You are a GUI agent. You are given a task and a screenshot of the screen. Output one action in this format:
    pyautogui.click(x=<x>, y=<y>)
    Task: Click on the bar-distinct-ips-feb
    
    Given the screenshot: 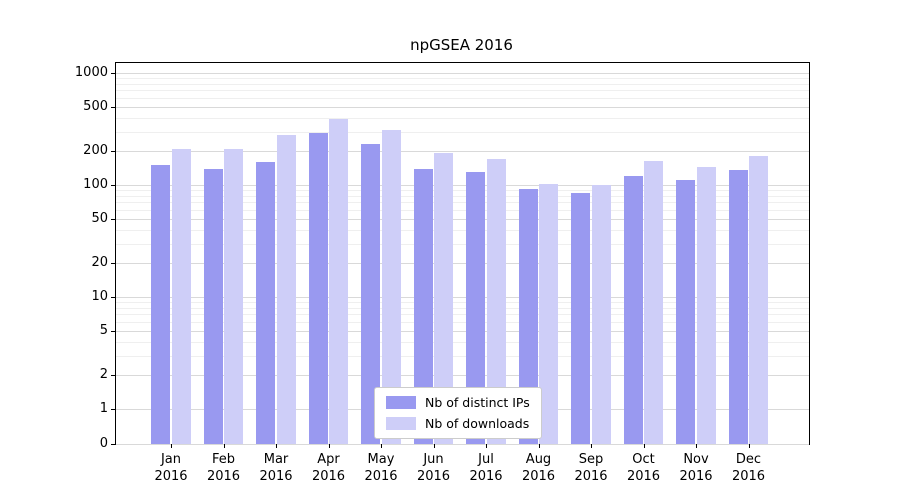 What is the action you would take?
    pyautogui.click(x=213, y=306)
    